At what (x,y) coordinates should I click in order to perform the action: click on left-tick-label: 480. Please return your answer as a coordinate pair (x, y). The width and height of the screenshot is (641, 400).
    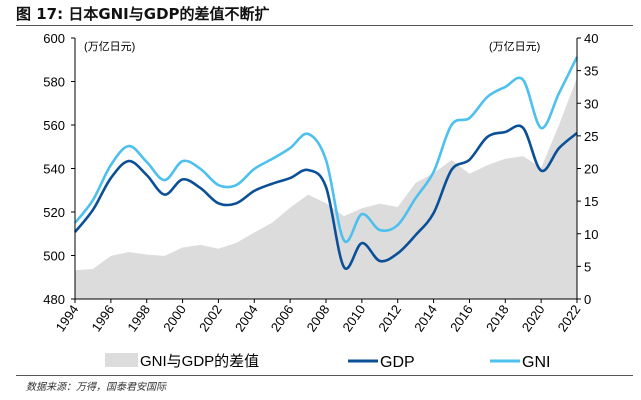
    Looking at the image, I should click on (54, 299).